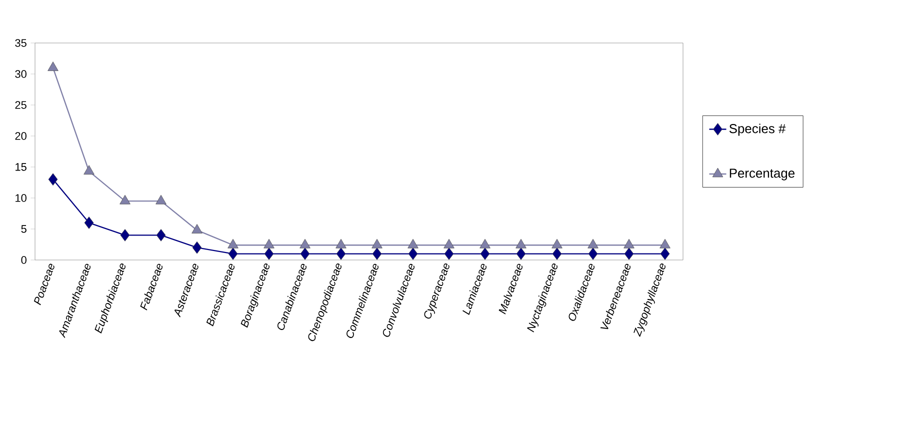 The height and width of the screenshot is (433, 920). Describe the element at coordinates (20, 105) in the screenshot. I see `y-tick-label: 25` at that location.